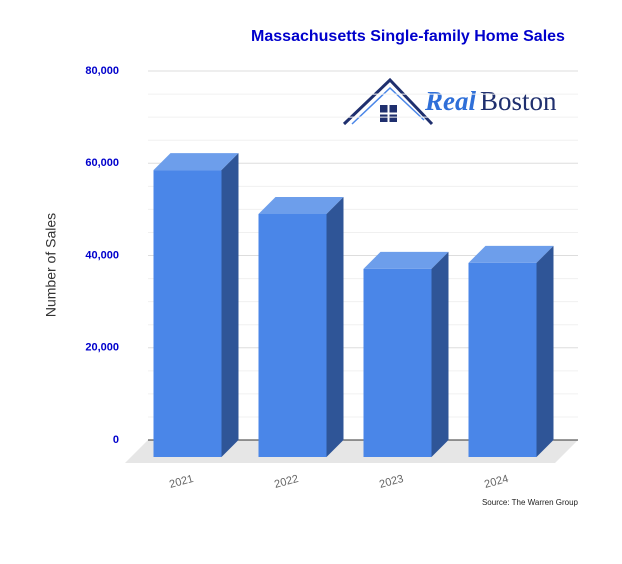  Describe the element at coordinates (496, 482) in the screenshot. I see `x-tick-label: 2024` at that location.